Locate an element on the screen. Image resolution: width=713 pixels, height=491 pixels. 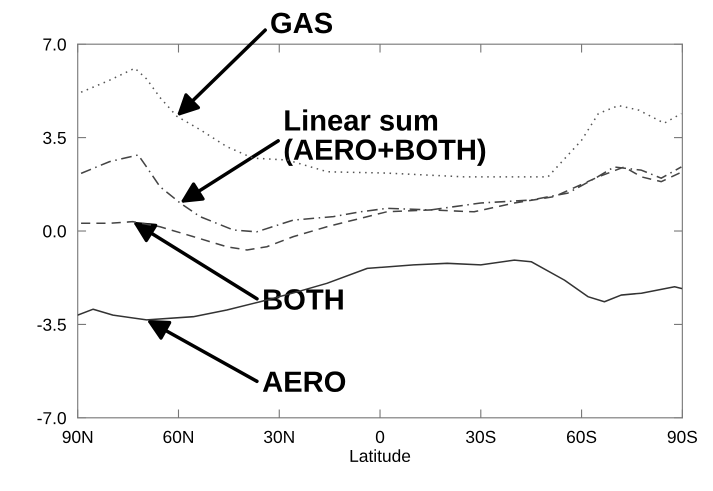
x-tick-label: 60N is located at coordinates (178, 437).